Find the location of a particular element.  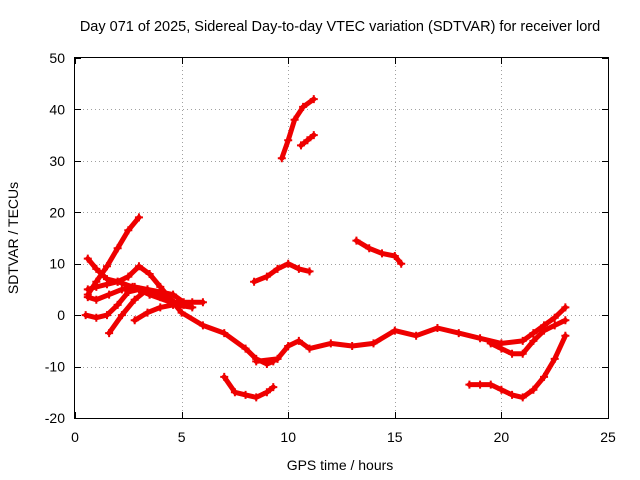

x-tick-label: 15 is located at coordinates (395, 437).